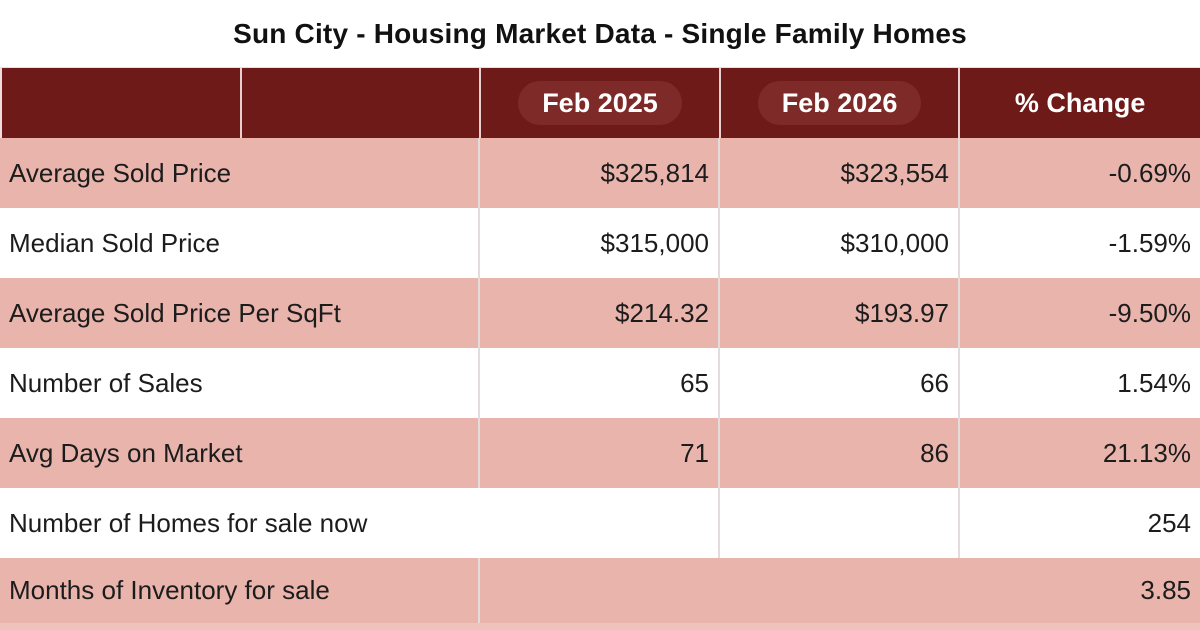  I want to click on cell-change: 1.54%, so click(1154, 382).